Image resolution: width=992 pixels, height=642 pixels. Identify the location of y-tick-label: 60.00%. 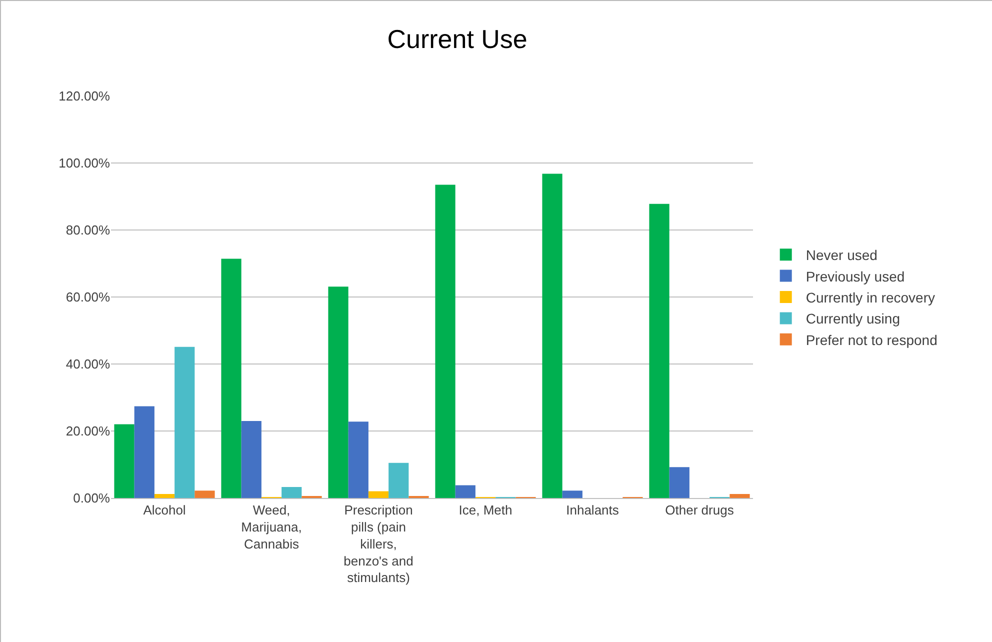
(88, 297).